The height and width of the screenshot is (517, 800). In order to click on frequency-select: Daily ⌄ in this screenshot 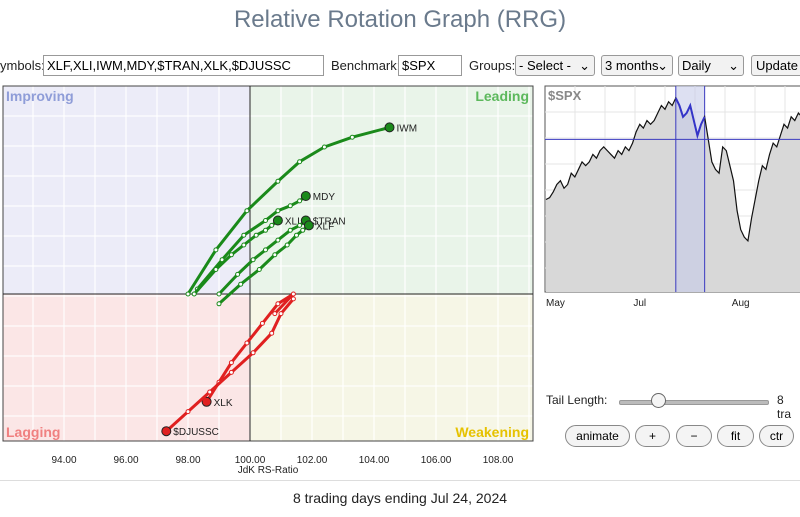, I will do `click(711, 65)`.